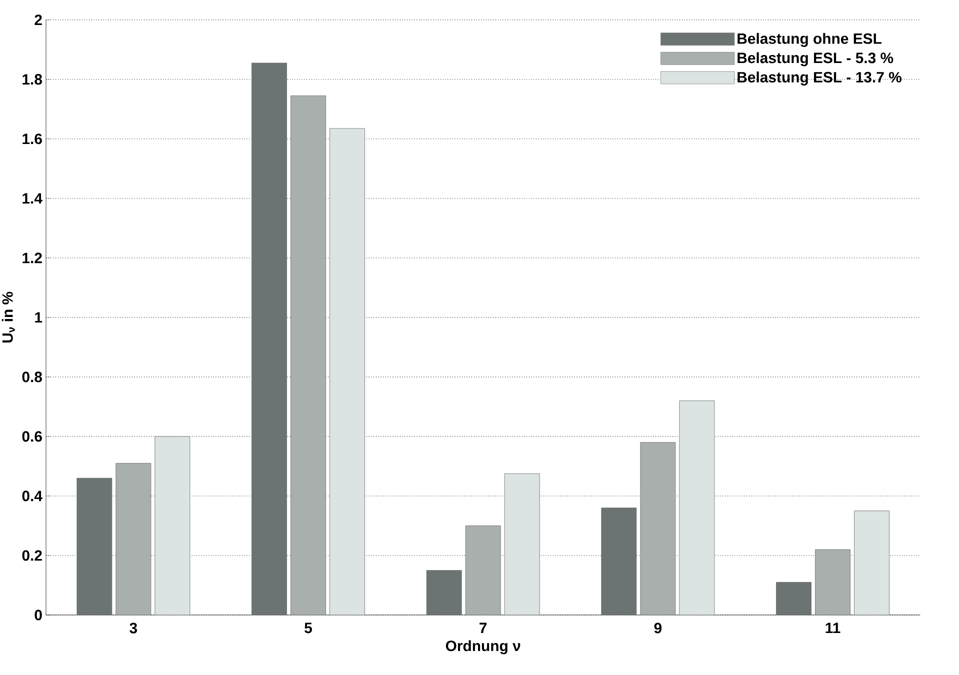 The height and width of the screenshot is (675, 959). What do you see at coordinates (38, 20) in the screenshot?
I see `y-tick-label: 2` at bounding box center [38, 20].